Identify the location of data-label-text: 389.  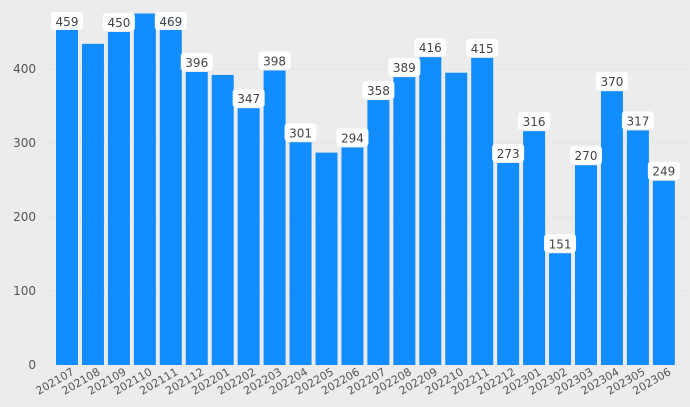
(404, 68).